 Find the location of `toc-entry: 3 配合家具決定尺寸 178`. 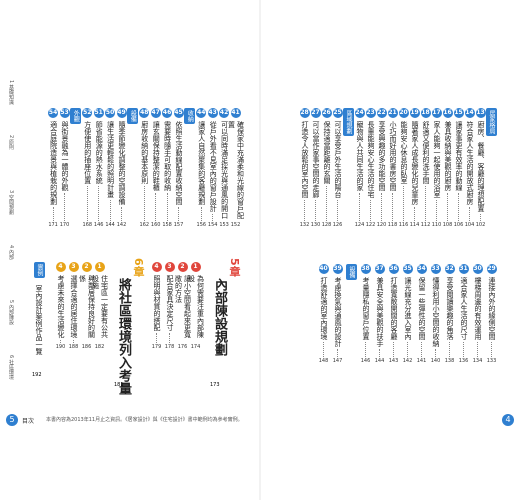

toc-entry: 3 配合家具決定尺寸 178 is located at coordinates (169, 306).